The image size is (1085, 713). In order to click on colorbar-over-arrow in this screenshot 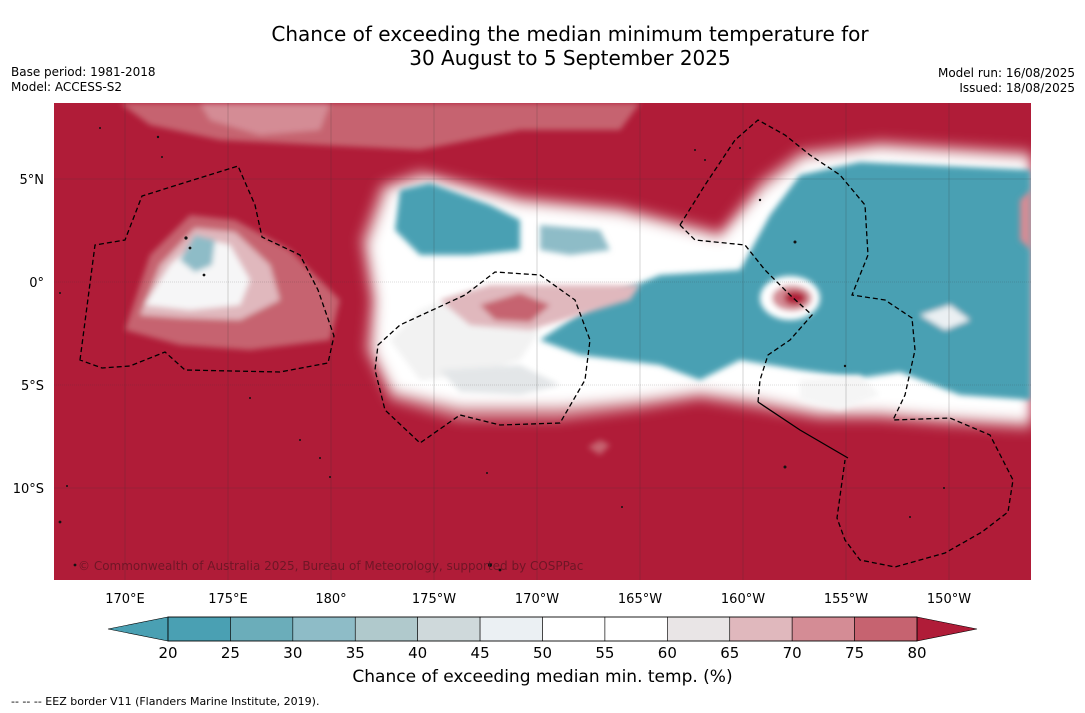, I will do `click(947, 629)`.